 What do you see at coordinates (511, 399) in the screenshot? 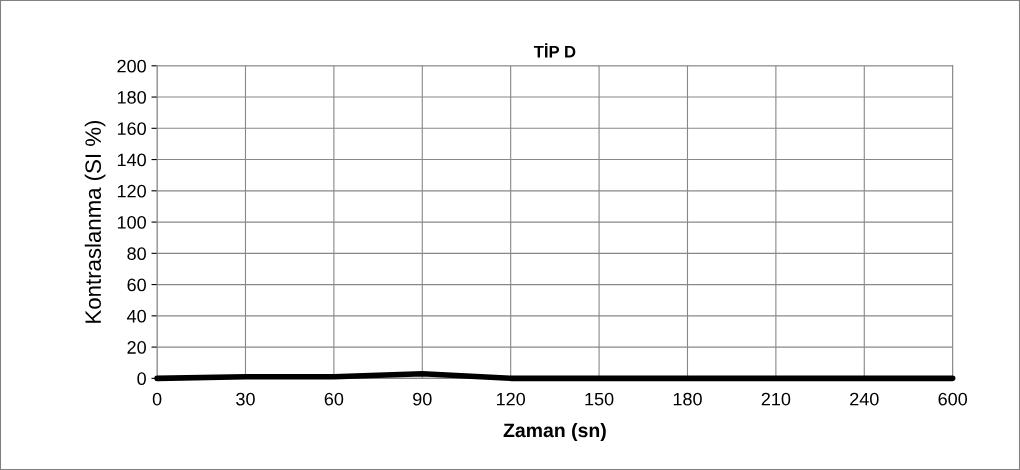
I see `x-tick-label: 120` at bounding box center [511, 399].